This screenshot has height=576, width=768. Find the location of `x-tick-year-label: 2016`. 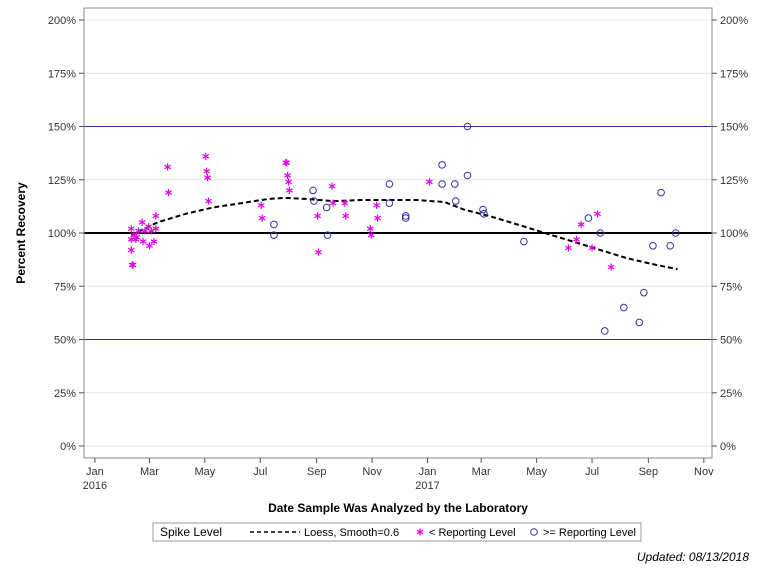

x-tick-year-label: 2016 is located at coordinates (95, 486).